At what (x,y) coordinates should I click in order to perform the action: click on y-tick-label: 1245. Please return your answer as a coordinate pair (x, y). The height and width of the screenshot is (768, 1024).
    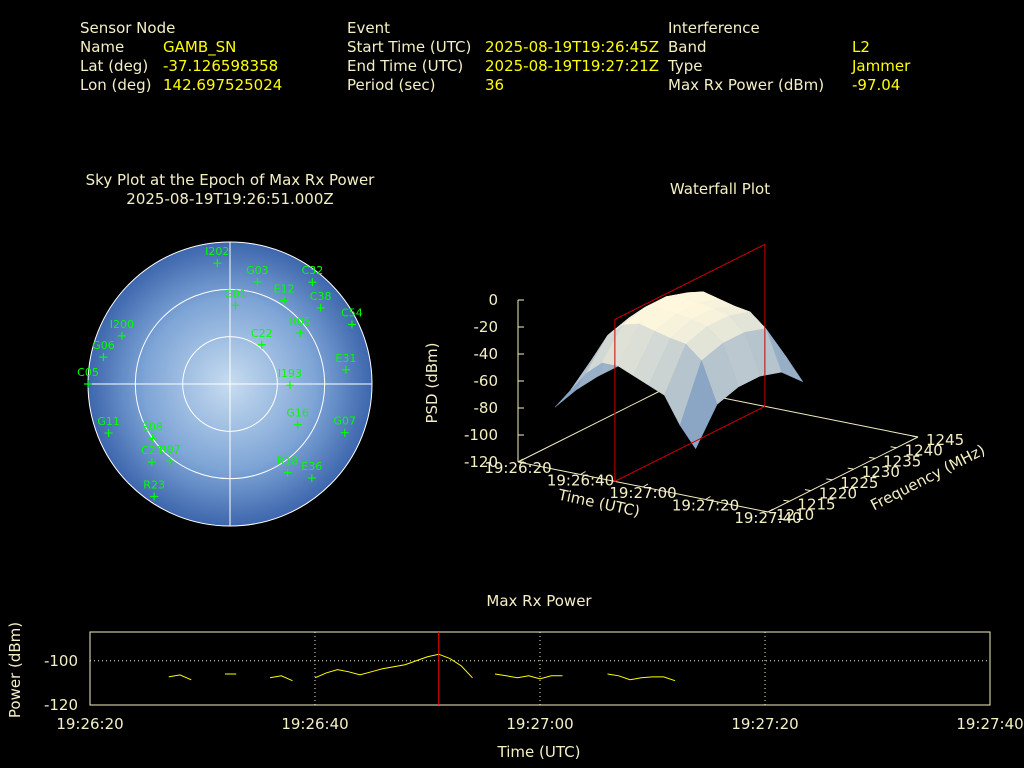
    Looking at the image, I should click on (945, 440).